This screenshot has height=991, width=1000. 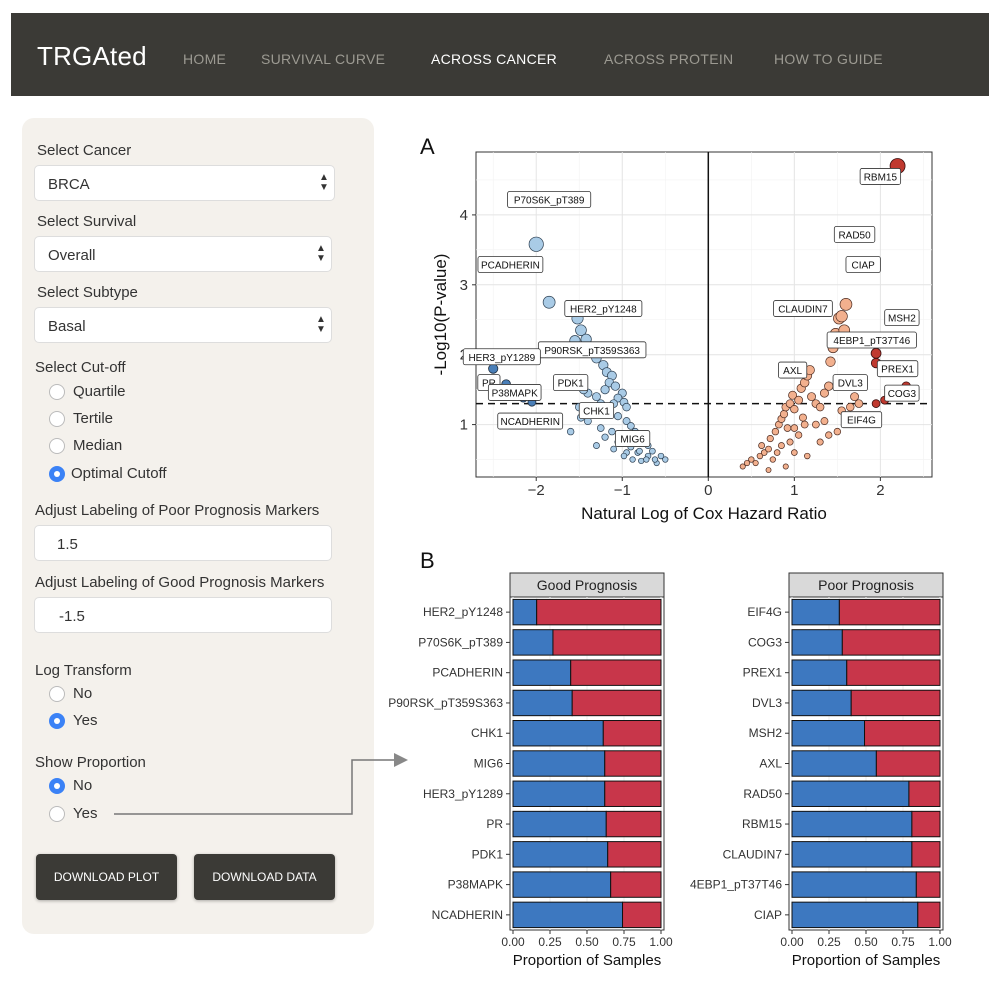 What do you see at coordinates (764, 612) in the screenshot?
I see `category-label: EIF4G` at bounding box center [764, 612].